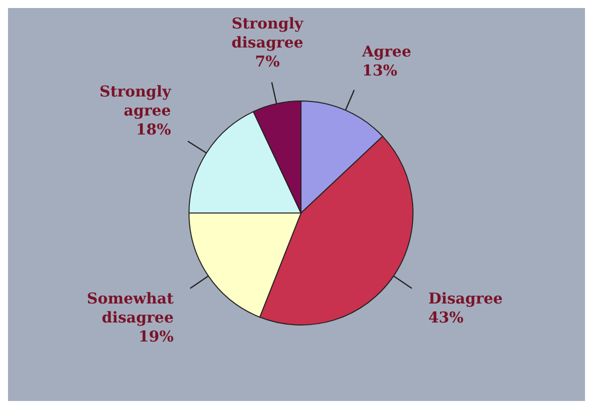 The image size is (593, 409). Describe the element at coordinates (267, 61) in the screenshot. I see `data-label: 7%` at that location.